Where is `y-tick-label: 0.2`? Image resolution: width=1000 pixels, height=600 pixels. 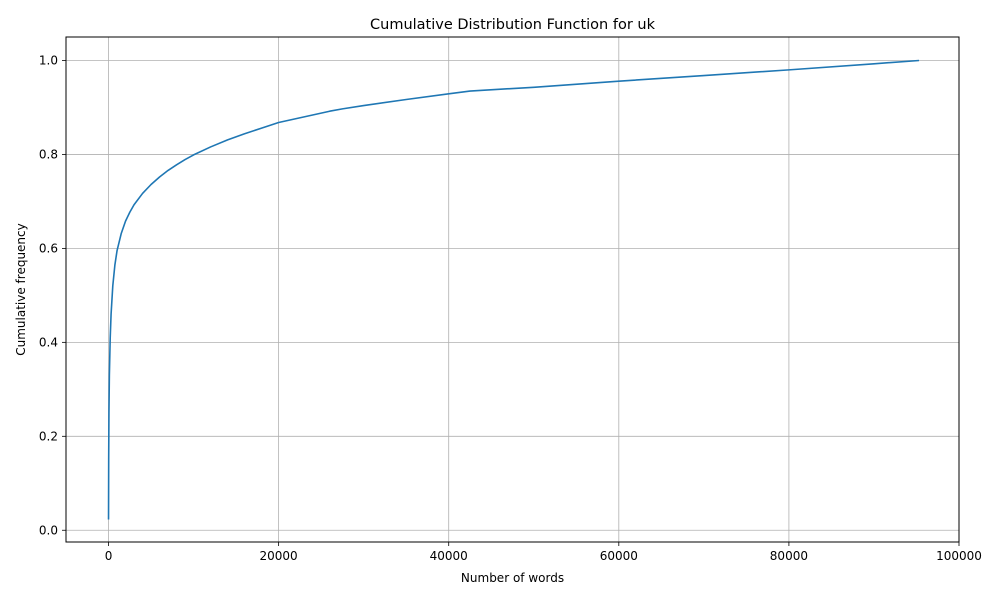
y-tick-label: 0.2 is located at coordinates (48, 436).